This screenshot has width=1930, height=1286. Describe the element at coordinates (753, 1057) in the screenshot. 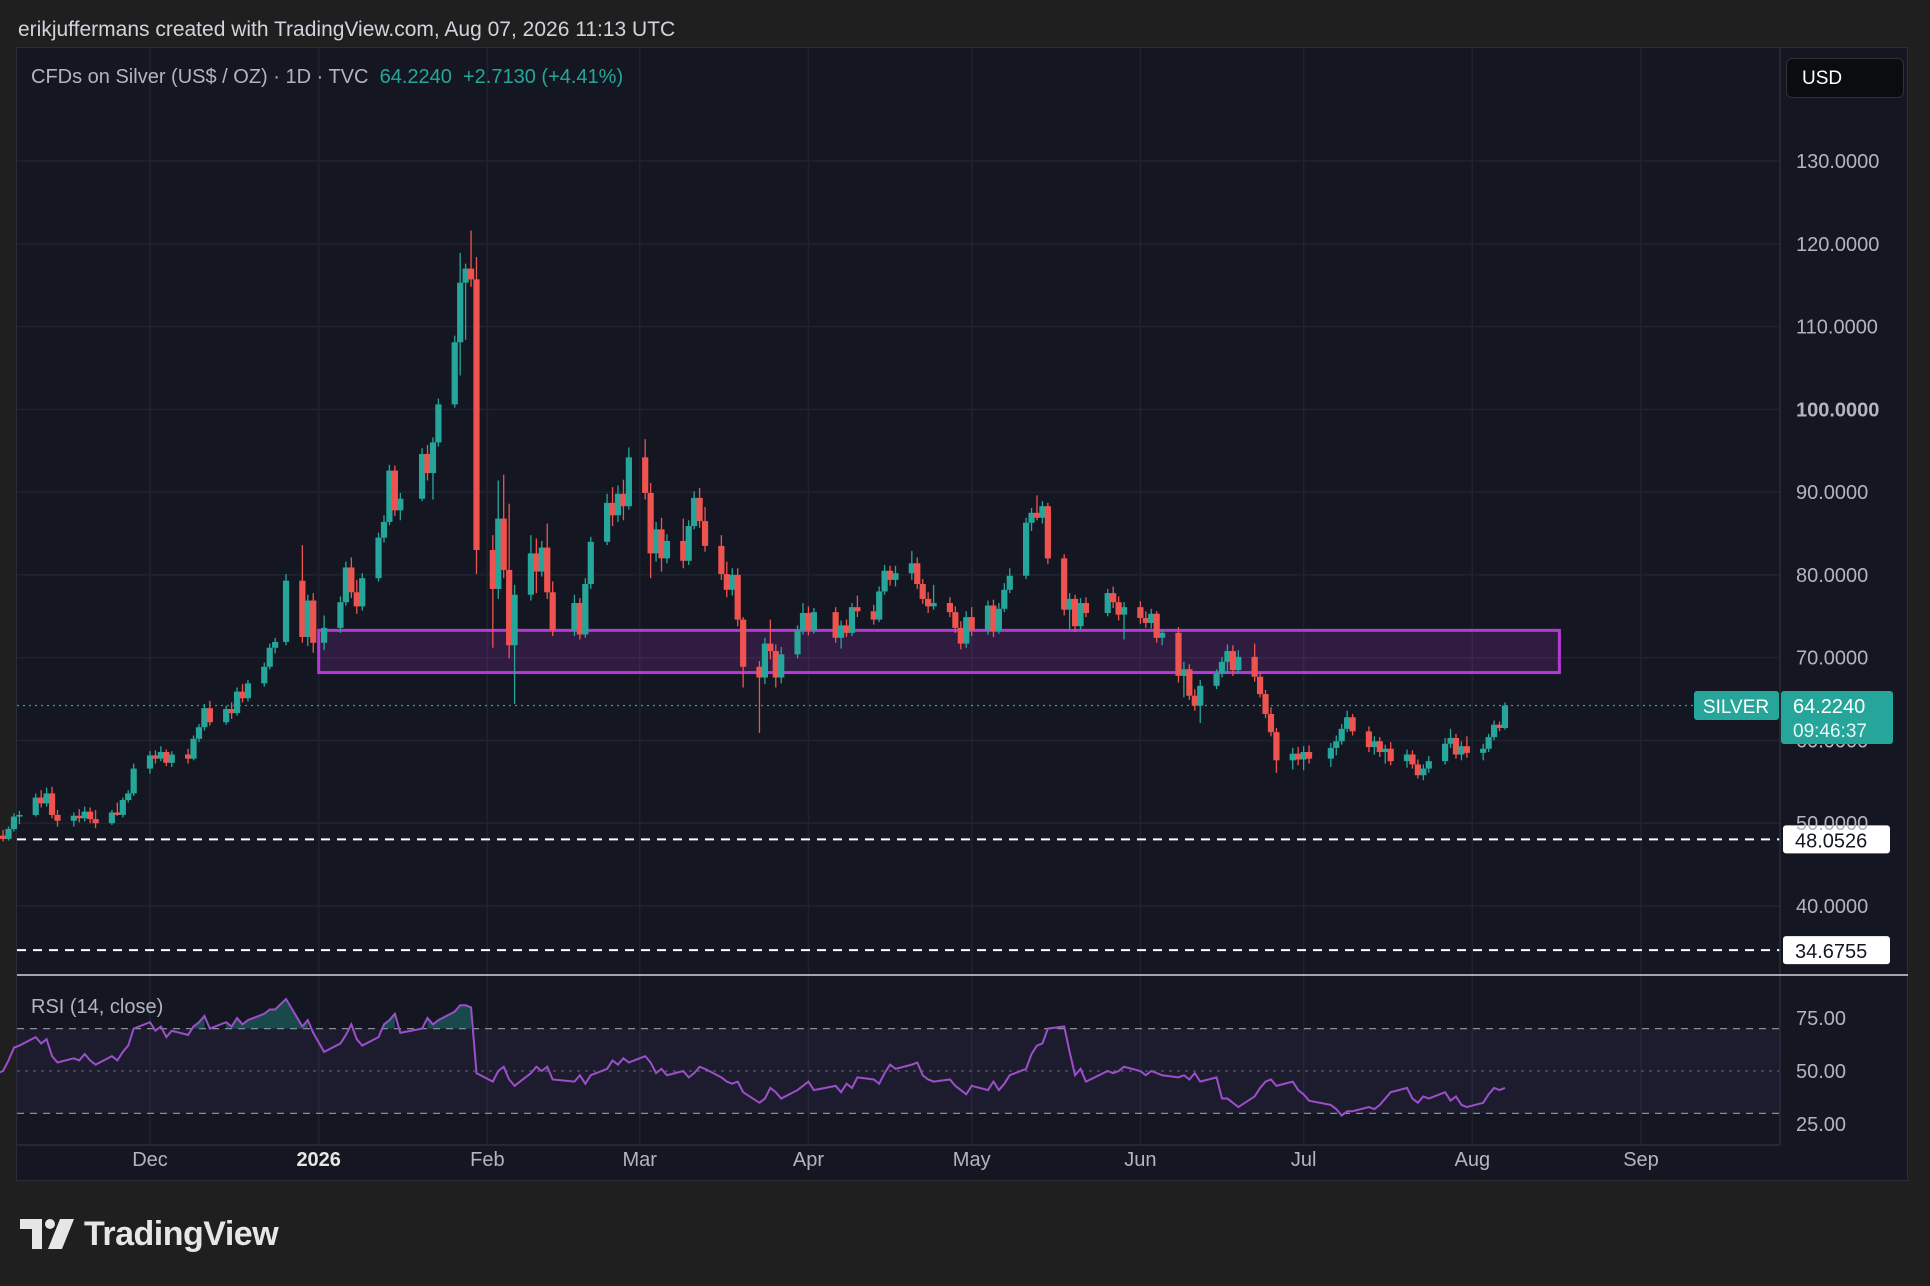

I see `rsi-line` at that location.